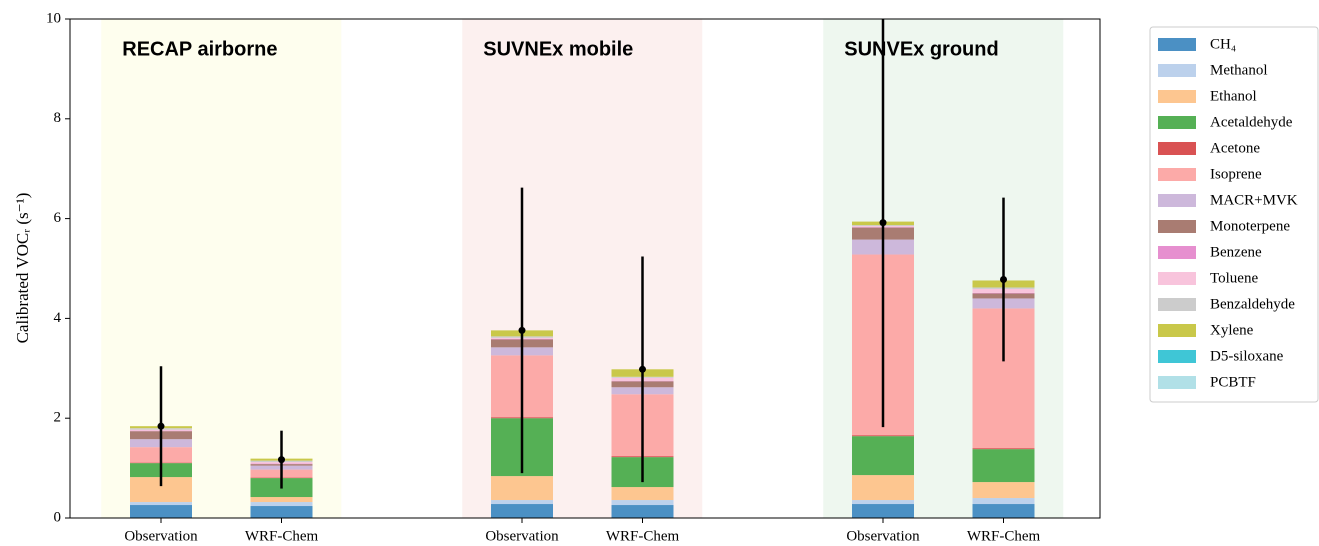 This screenshot has height=546, width=1319. Describe the element at coordinates (1236, 252) in the screenshot. I see `legend-label: Benzene` at that location.